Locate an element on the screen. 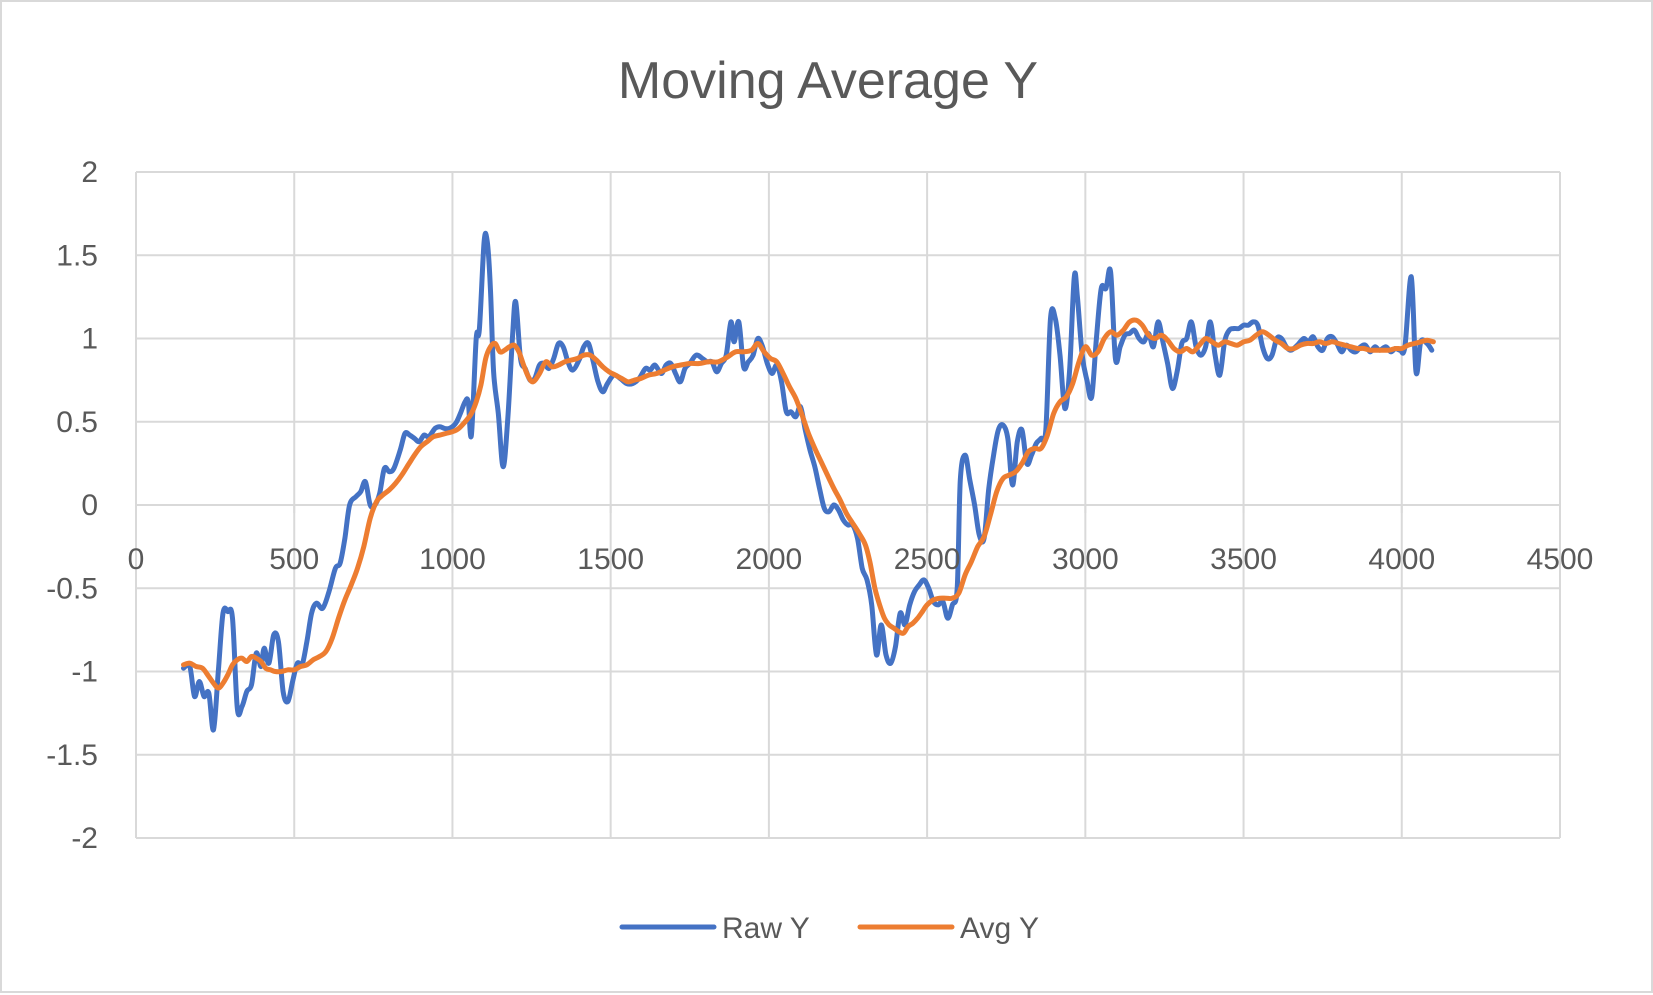 The height and width of the screenshot is (995, 1653). x-tick-label: 500 is located at coordinates (294, 559).